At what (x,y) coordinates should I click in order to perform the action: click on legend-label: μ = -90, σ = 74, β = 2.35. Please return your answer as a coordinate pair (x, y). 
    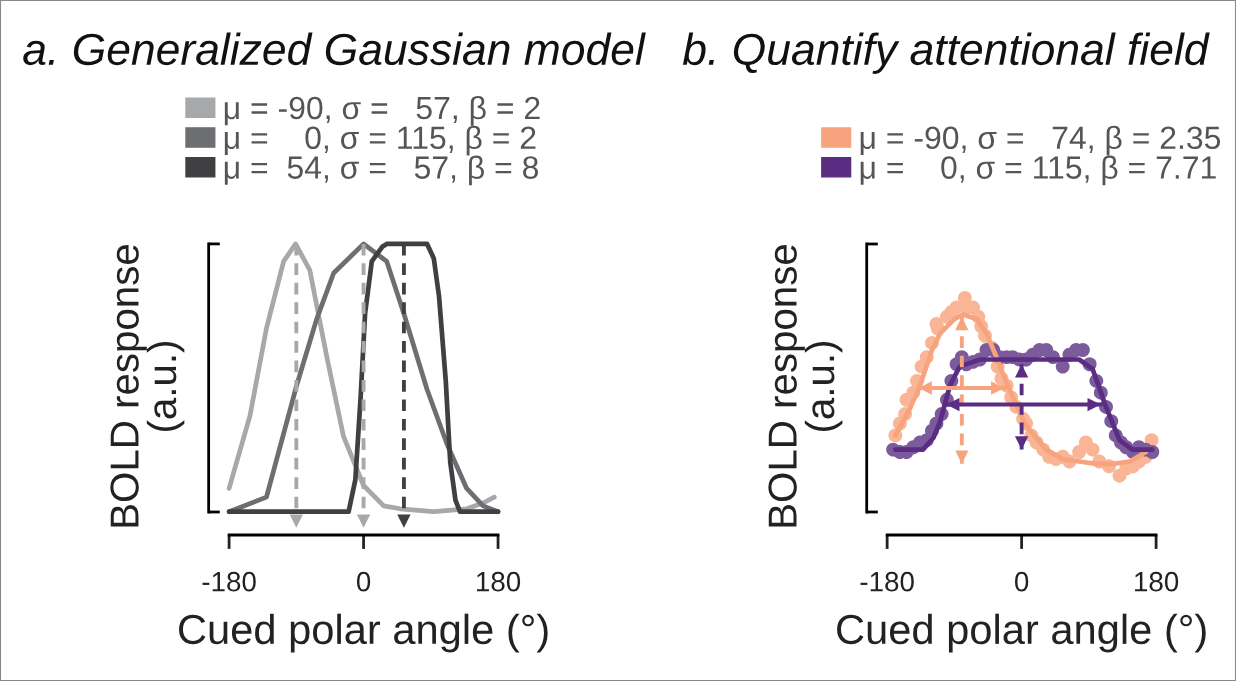
    Looking at the image, I should click on (1040, 140).